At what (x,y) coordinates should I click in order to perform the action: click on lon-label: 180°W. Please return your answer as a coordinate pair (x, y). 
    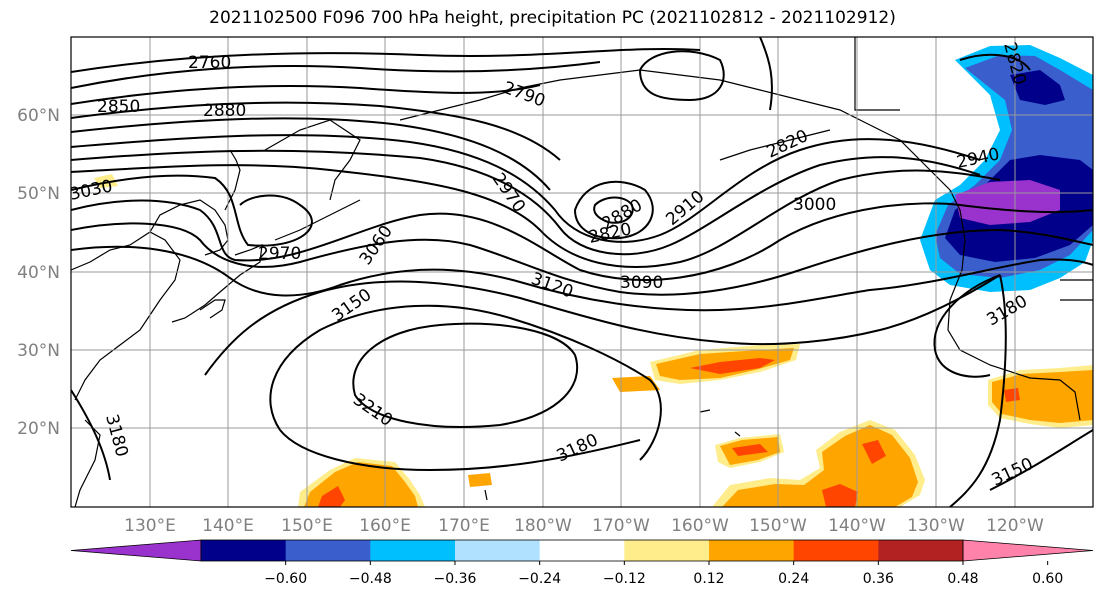
    Looking at the image, I should click on (543, 526).